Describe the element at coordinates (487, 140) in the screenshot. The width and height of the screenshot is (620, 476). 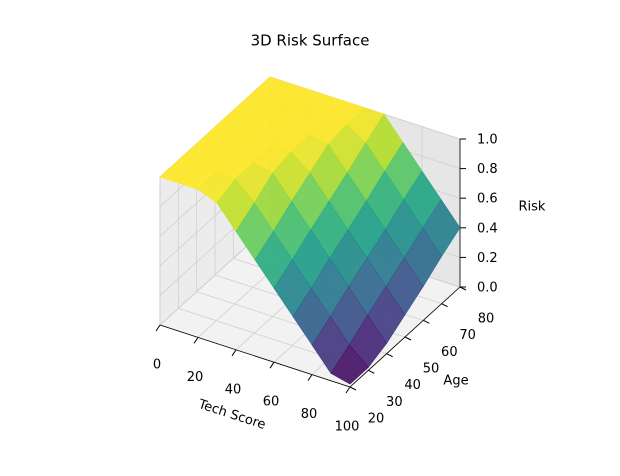
I see `z-tick-label: 1.0` at that location.